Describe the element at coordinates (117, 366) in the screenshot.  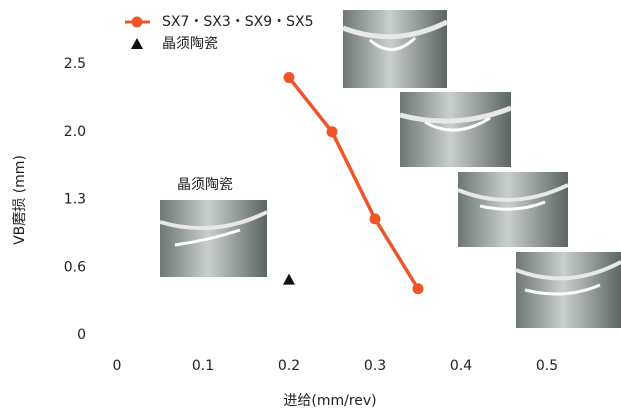
I see `x-tick-label: 0` at that location.